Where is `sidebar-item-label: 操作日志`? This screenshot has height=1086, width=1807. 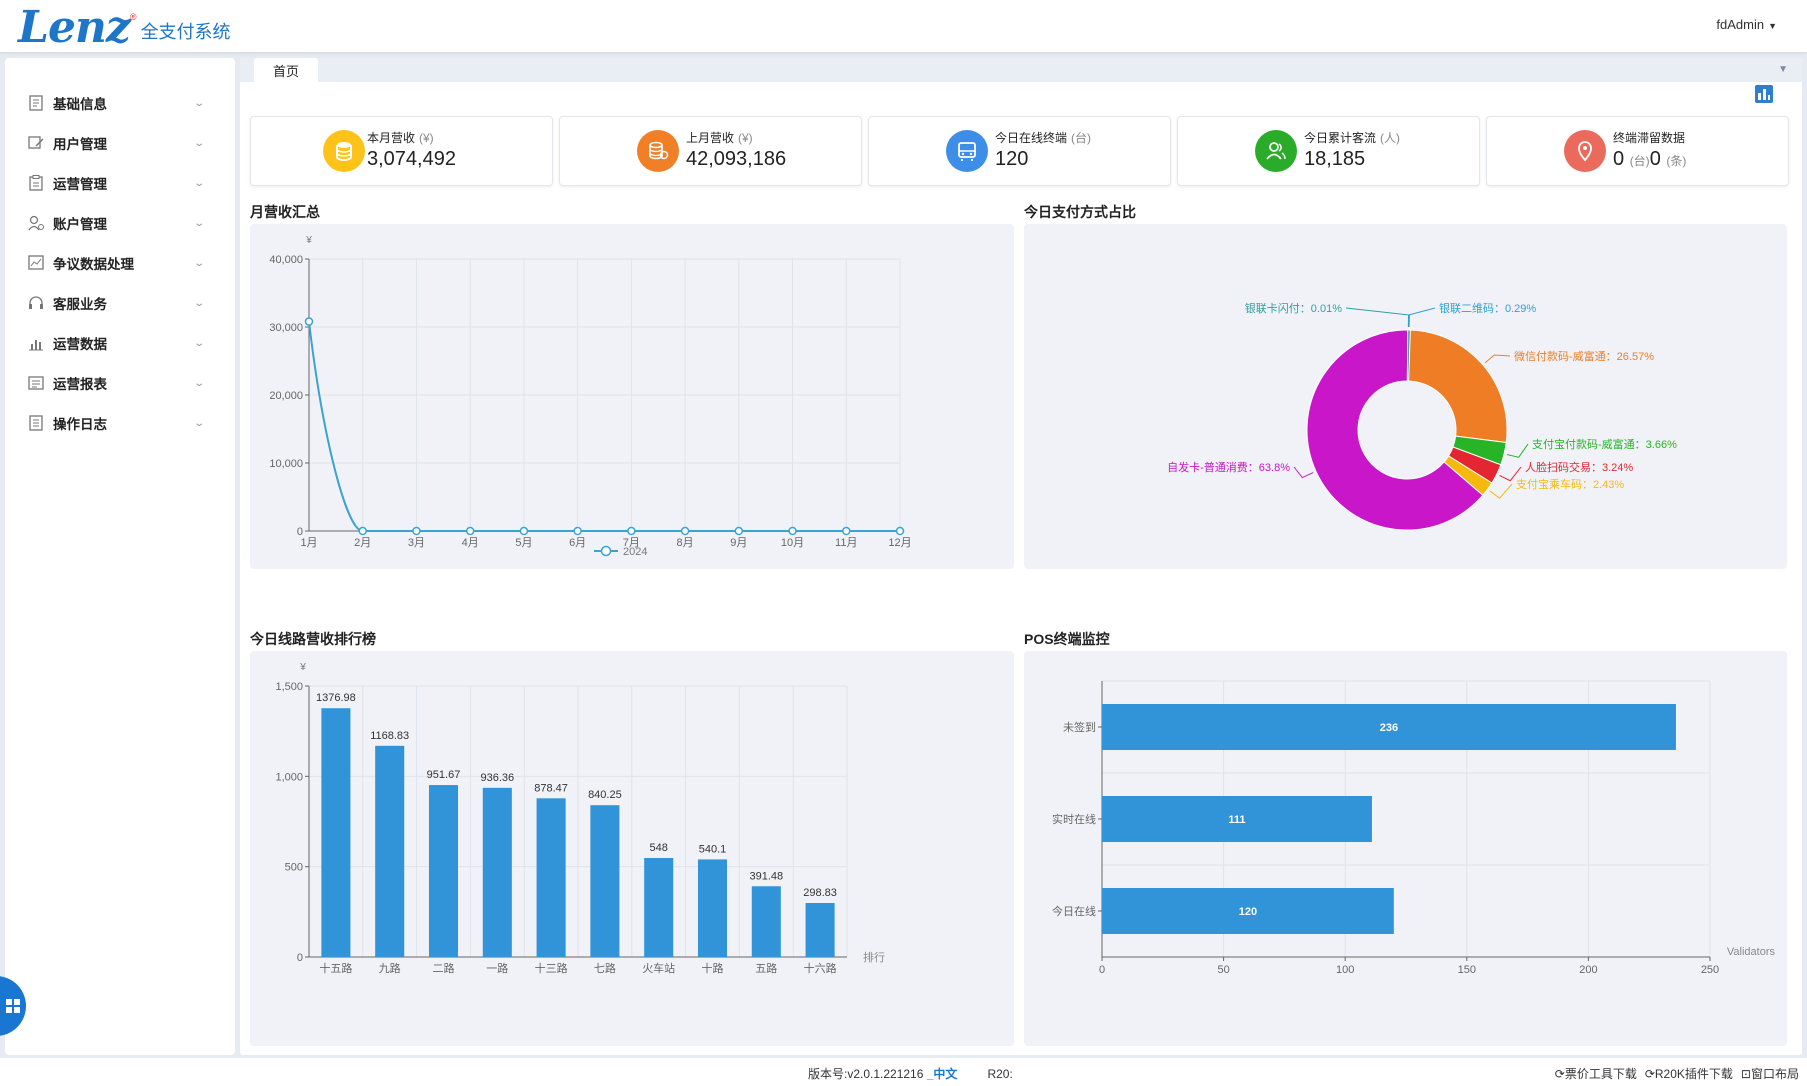
sidebar-item-label: 操作日志 is located at coordinates (80, 424).